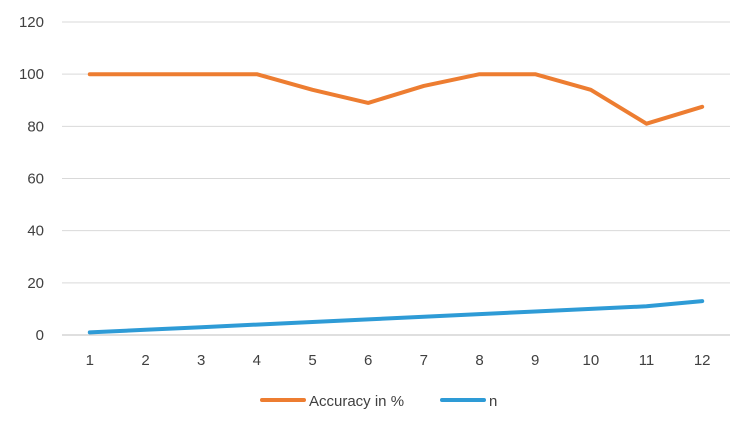 Image resolution: width=753 pixels, height=431 pixels. I want to click on x-tick-label-10: 10, so click(590, 360).